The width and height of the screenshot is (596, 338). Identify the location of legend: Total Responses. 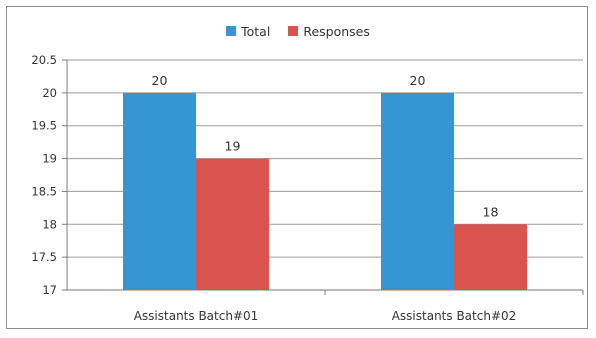
(298, 31).